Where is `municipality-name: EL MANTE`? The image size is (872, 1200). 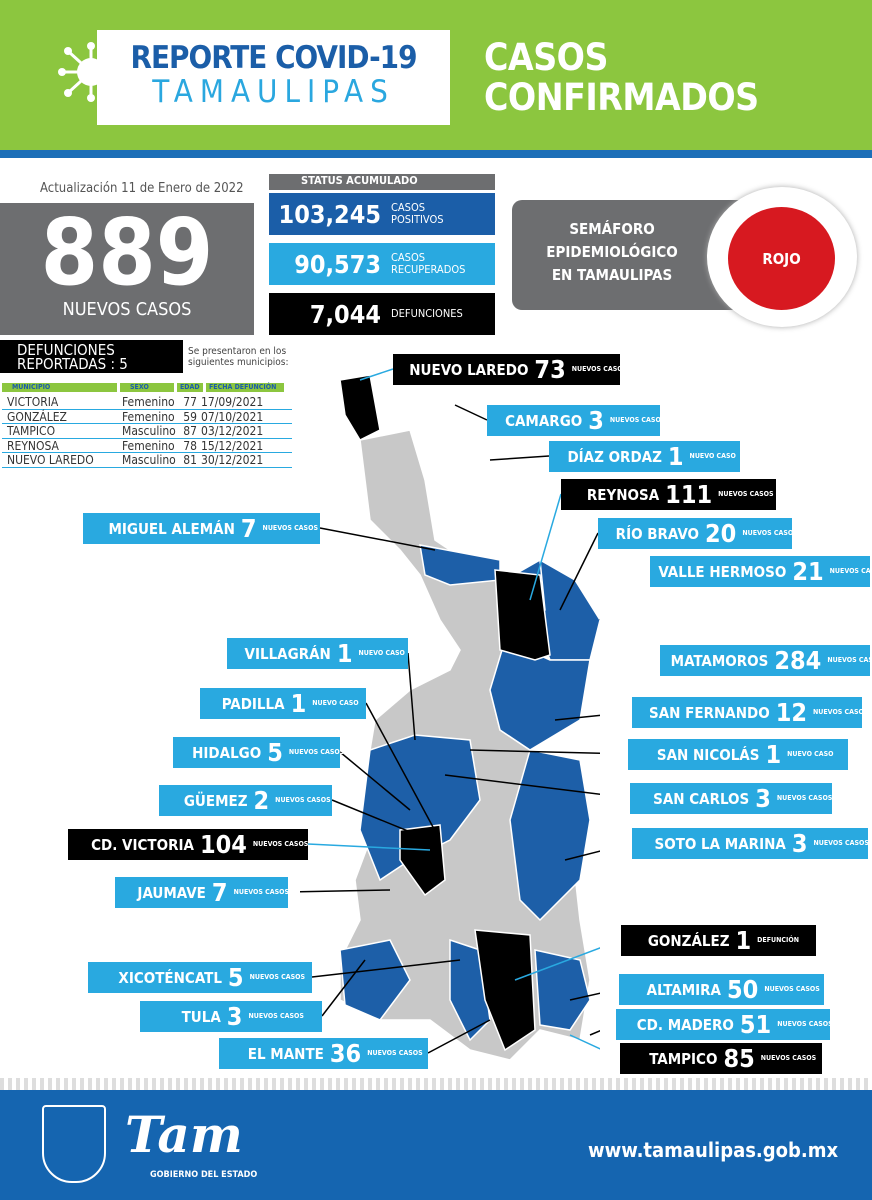
municipality-name: EL MANTE is located at coordinates (285, 1053).